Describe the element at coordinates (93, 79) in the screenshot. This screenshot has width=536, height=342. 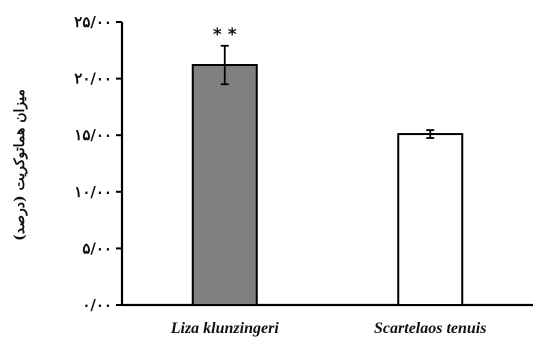
I see `y-tick-label: ۲۰/۰۰` at that location.